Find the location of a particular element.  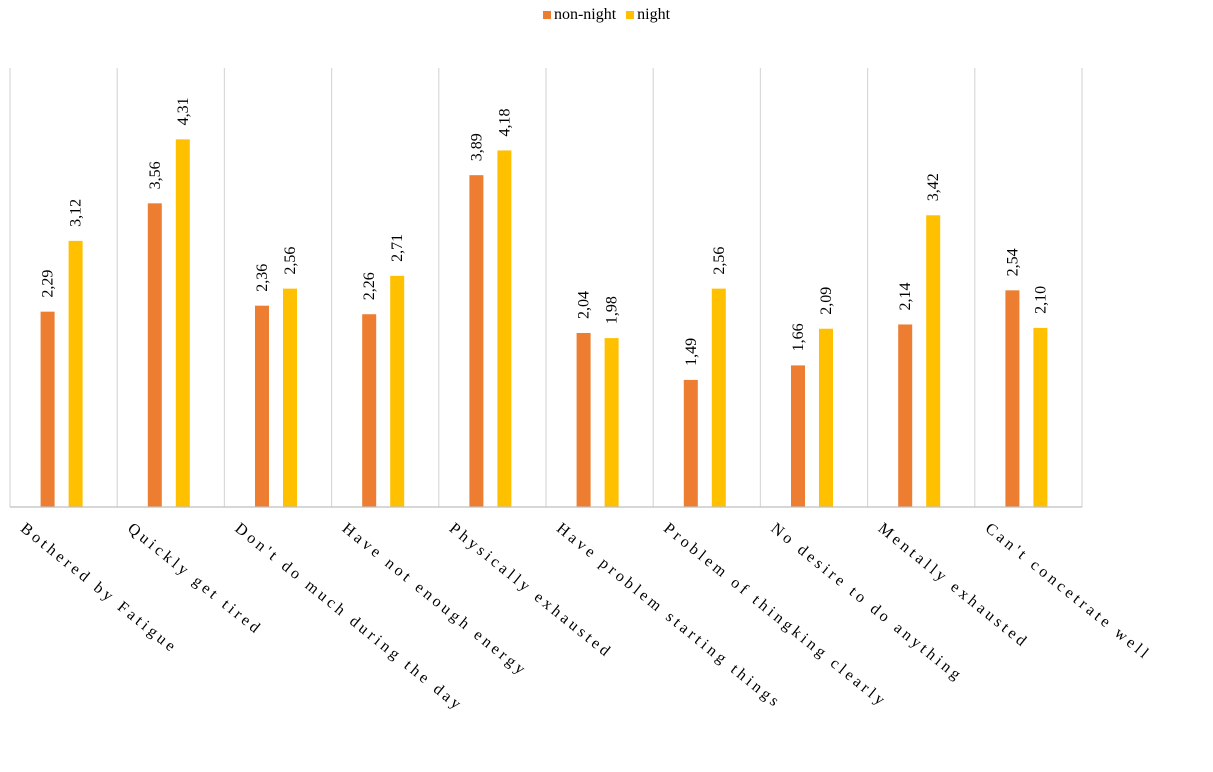

x-tick-label-7: Problem of thingking clearly is located at coordinates (775, 615).